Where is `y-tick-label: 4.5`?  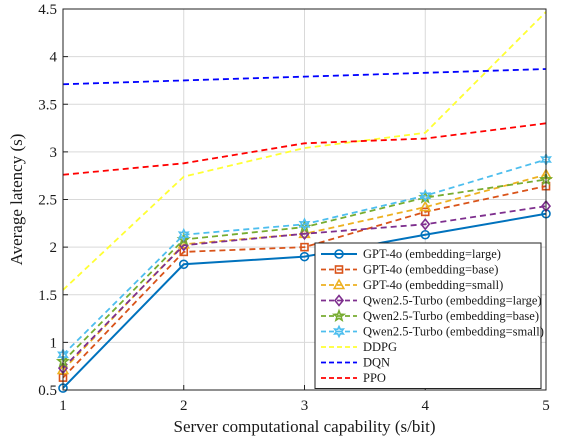
y-tick-label: 4.5 is located at coordinates (47, 10).